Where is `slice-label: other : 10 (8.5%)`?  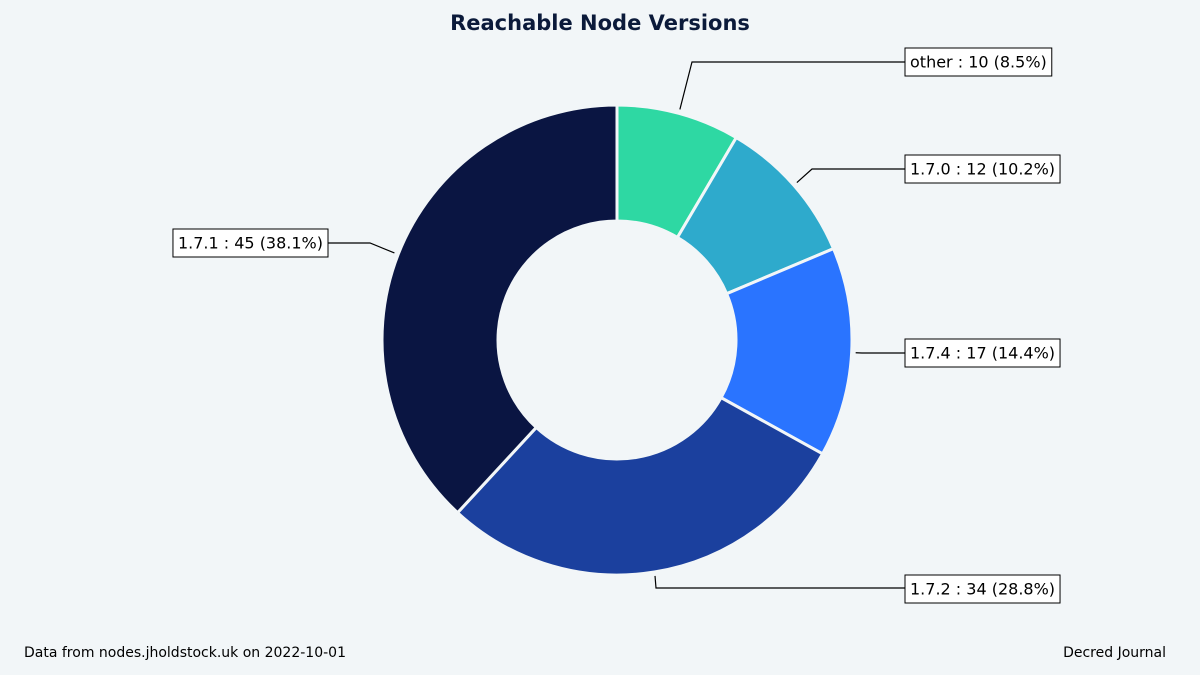 slice-label: other : 10 (8.5%) is located at coordinates (978, 62).